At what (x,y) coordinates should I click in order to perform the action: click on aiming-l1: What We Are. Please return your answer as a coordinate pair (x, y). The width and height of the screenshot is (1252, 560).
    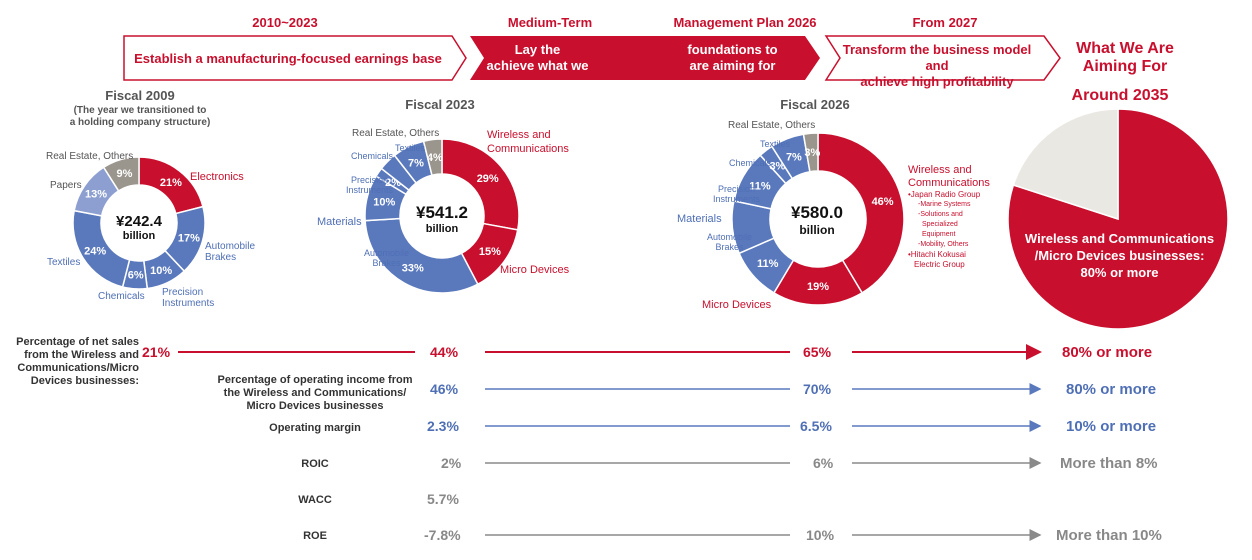
    Looking at the image, I should click on (1125, 48).